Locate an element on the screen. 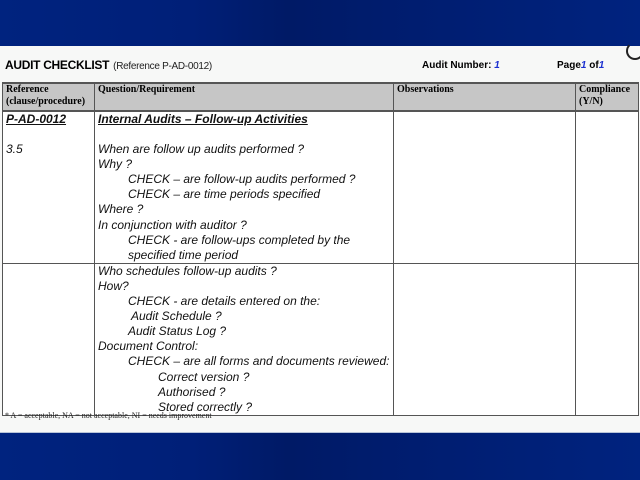  audit-number: Audit Number: 1 is located at coordinates (461, 65).